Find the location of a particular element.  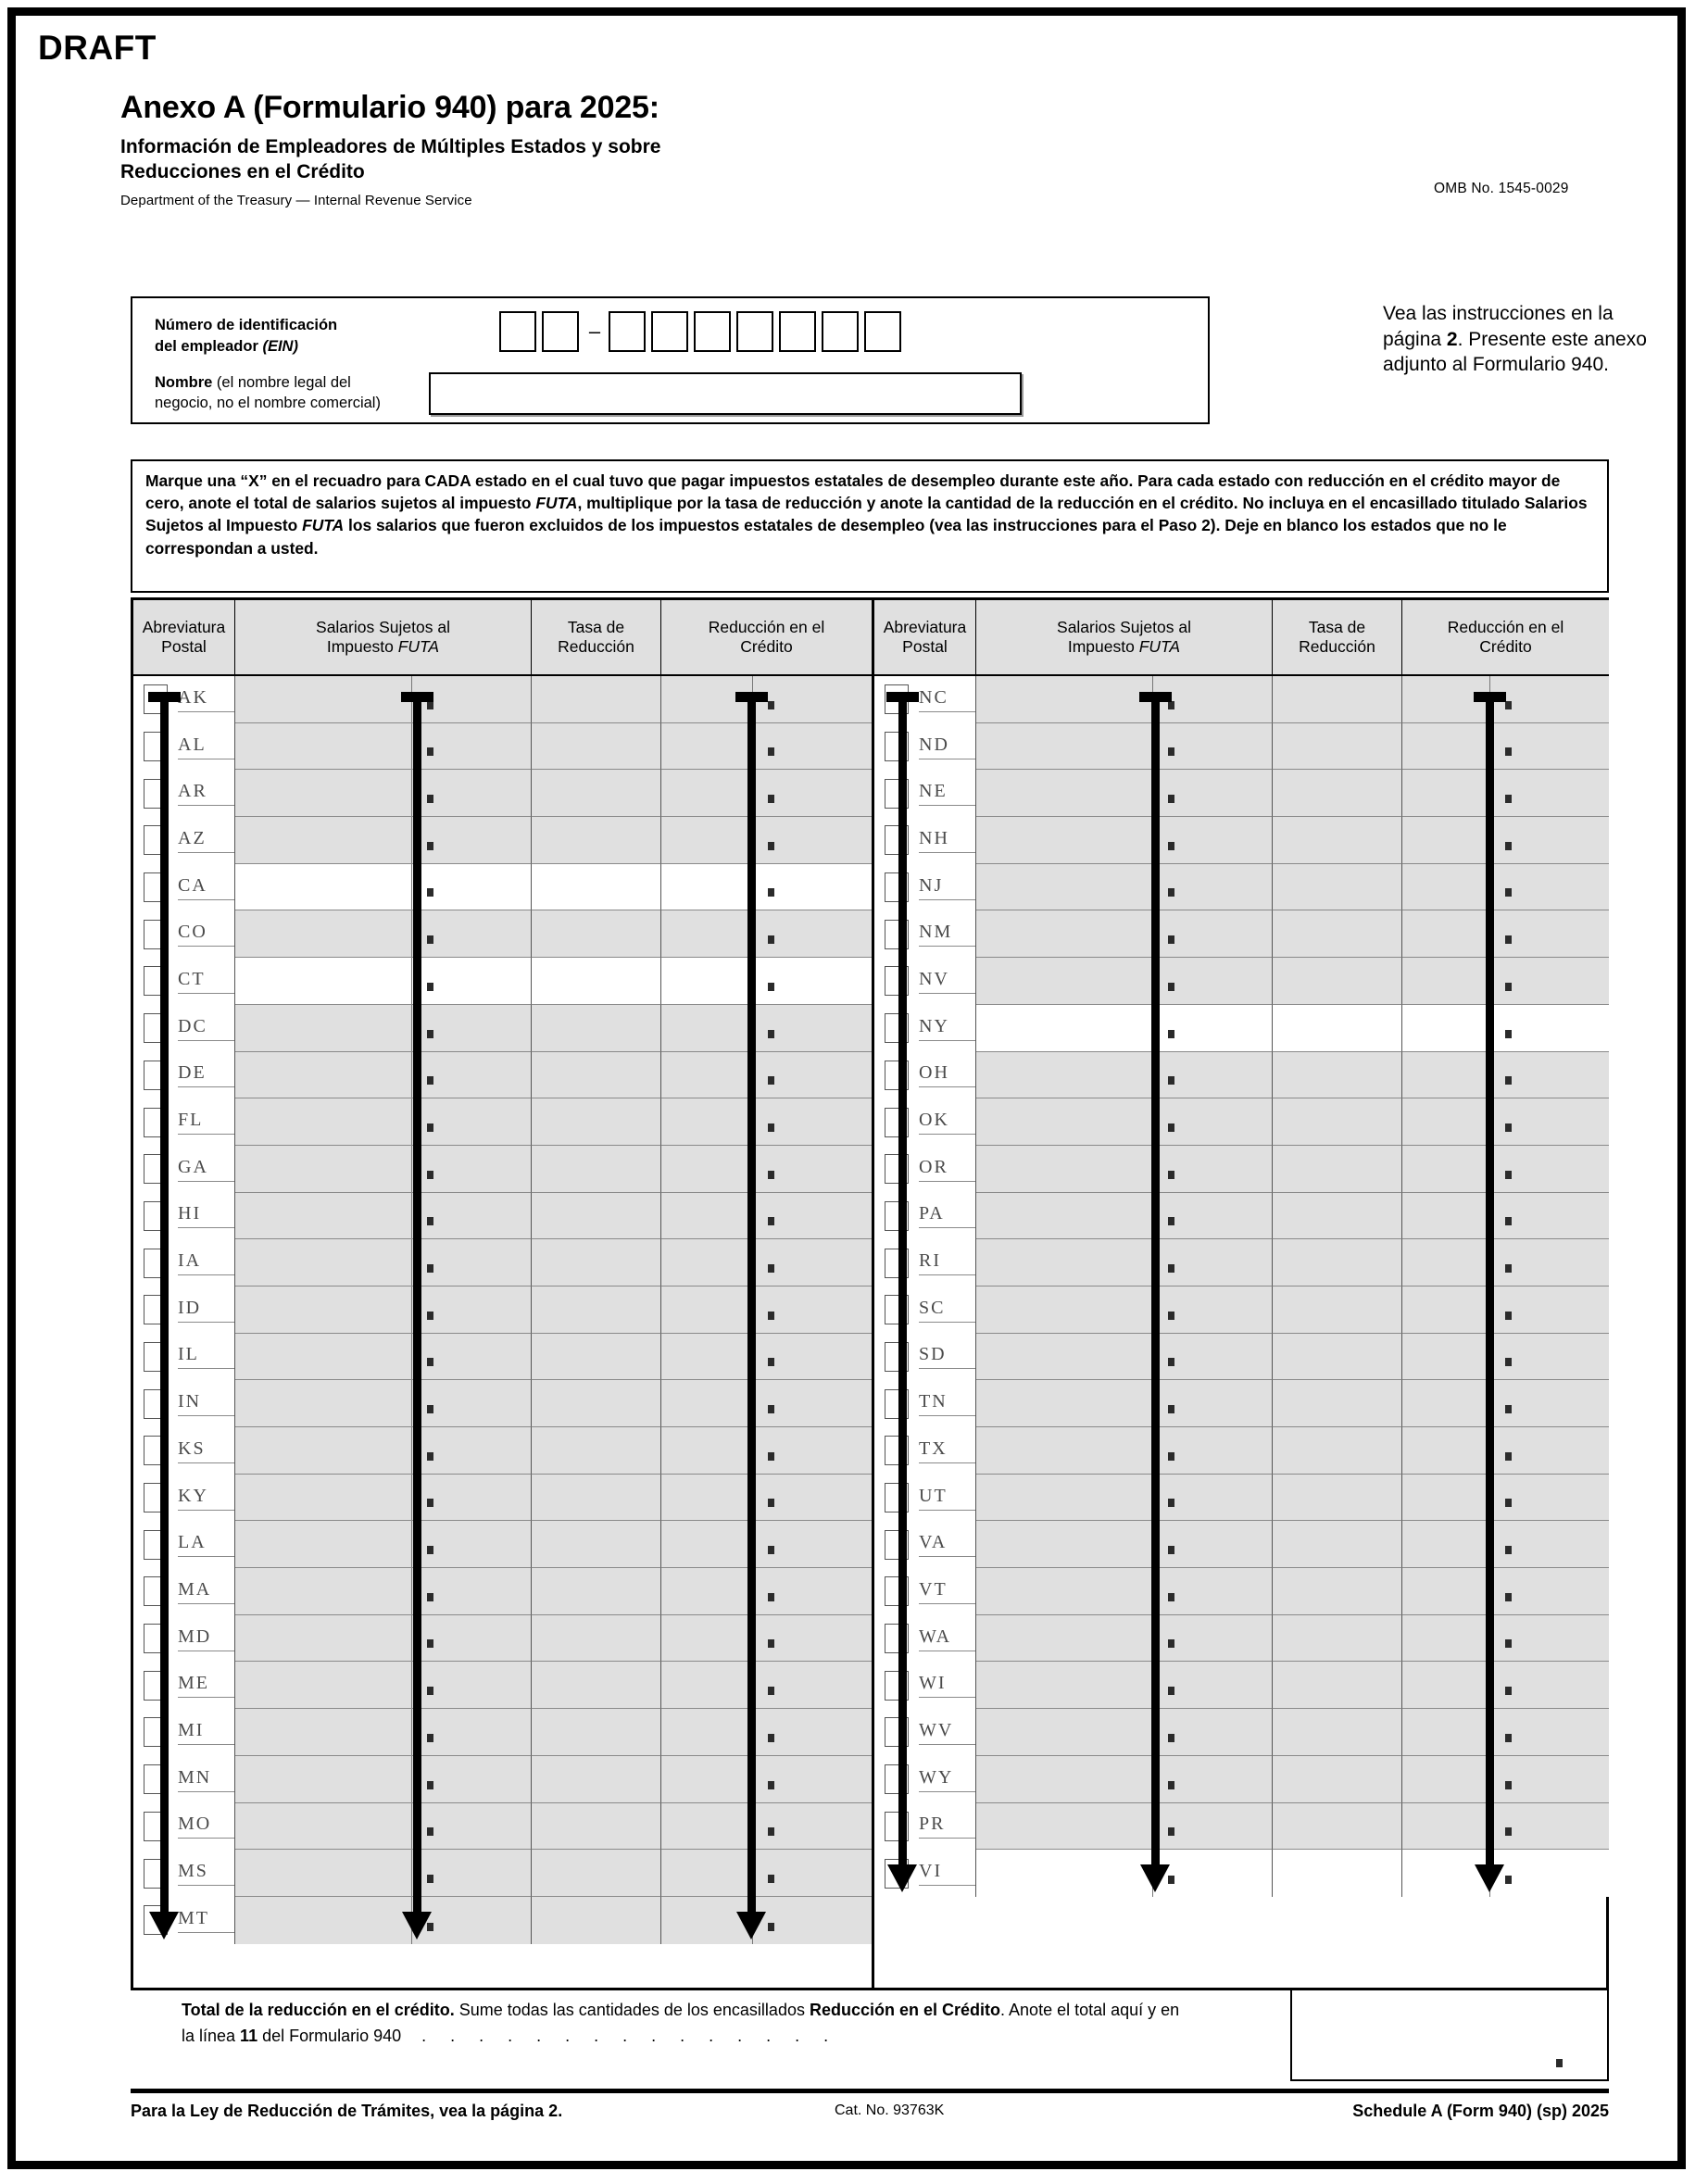

reduction-rate-input-vi is located at coordinates (1337, 1873).